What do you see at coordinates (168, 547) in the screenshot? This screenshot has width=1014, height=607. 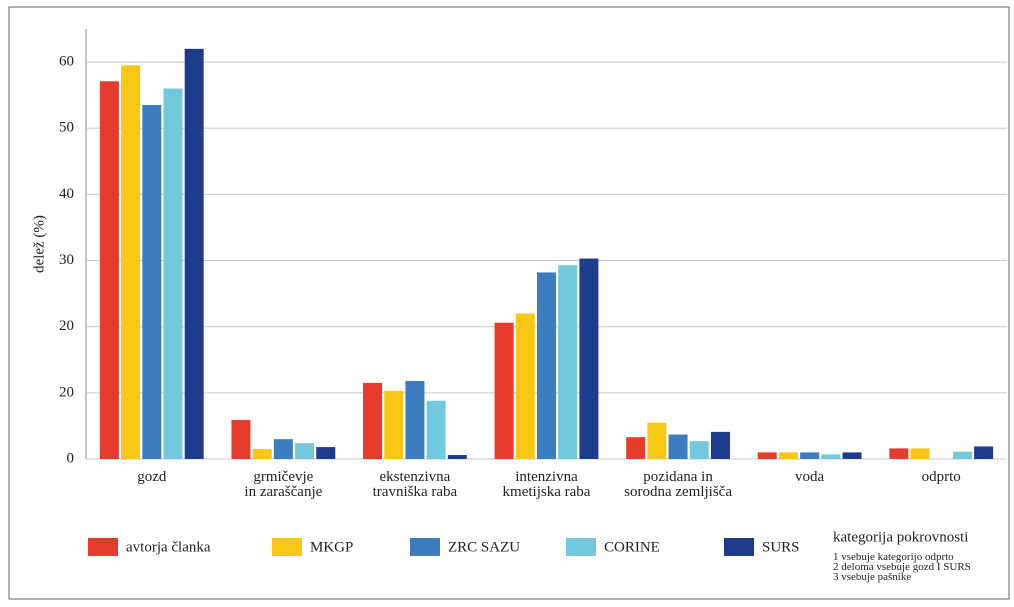 I see `legend-label: avtorja članka` at bounding box center [168, 547].